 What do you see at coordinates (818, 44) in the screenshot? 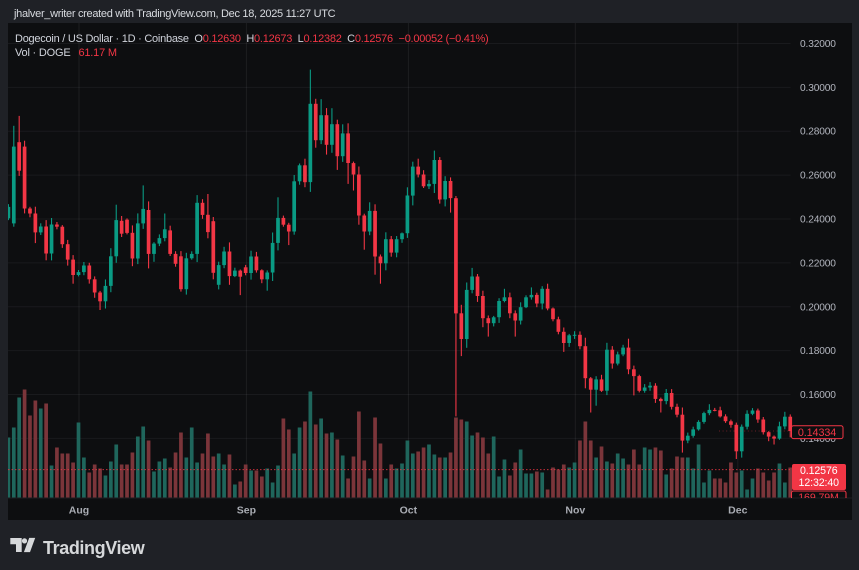
I see `svg-text: 0.32000` at bounding box center [818, 44].